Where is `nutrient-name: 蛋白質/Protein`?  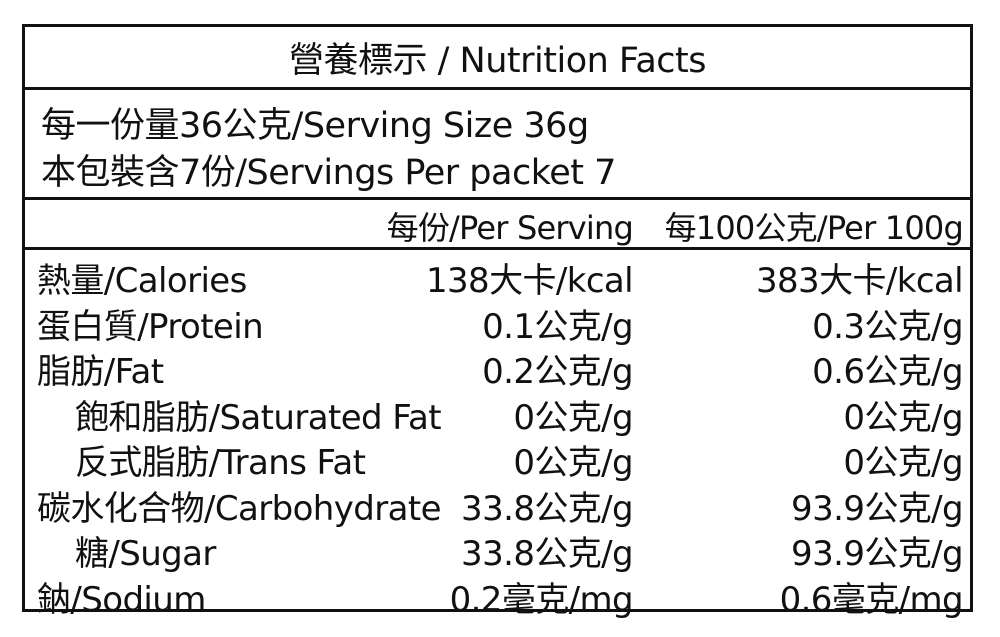 nutrient-name: 蛋白質/Protein is located at coordinates (150, 326).